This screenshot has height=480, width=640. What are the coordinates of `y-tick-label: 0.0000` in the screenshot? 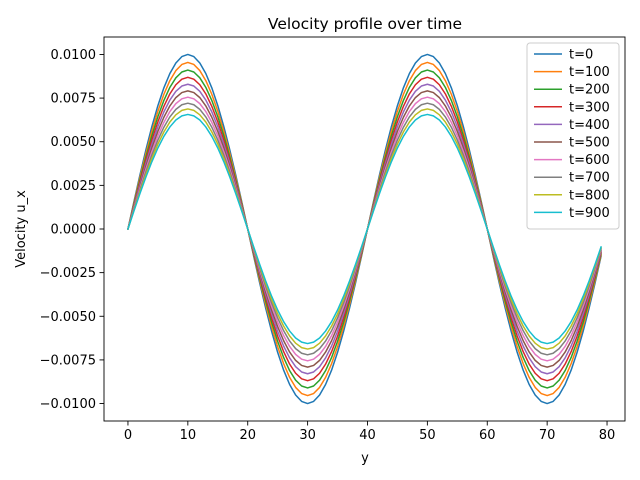 It's located at (74, 230).